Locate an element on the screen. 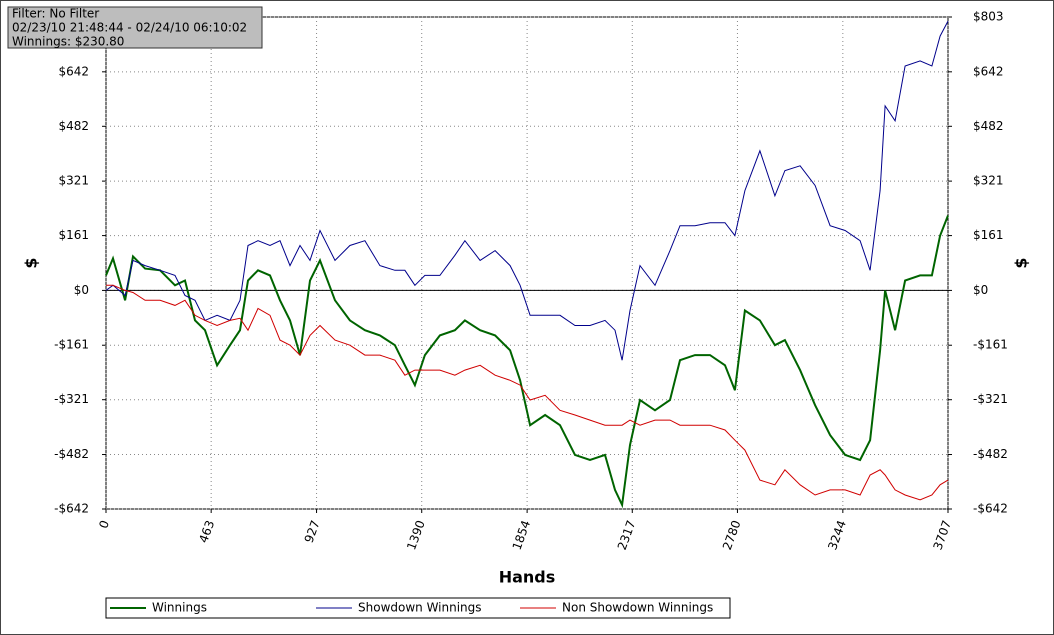 This screenshot has width=1054, height=635. info-background is located at coordinates (135, 27).